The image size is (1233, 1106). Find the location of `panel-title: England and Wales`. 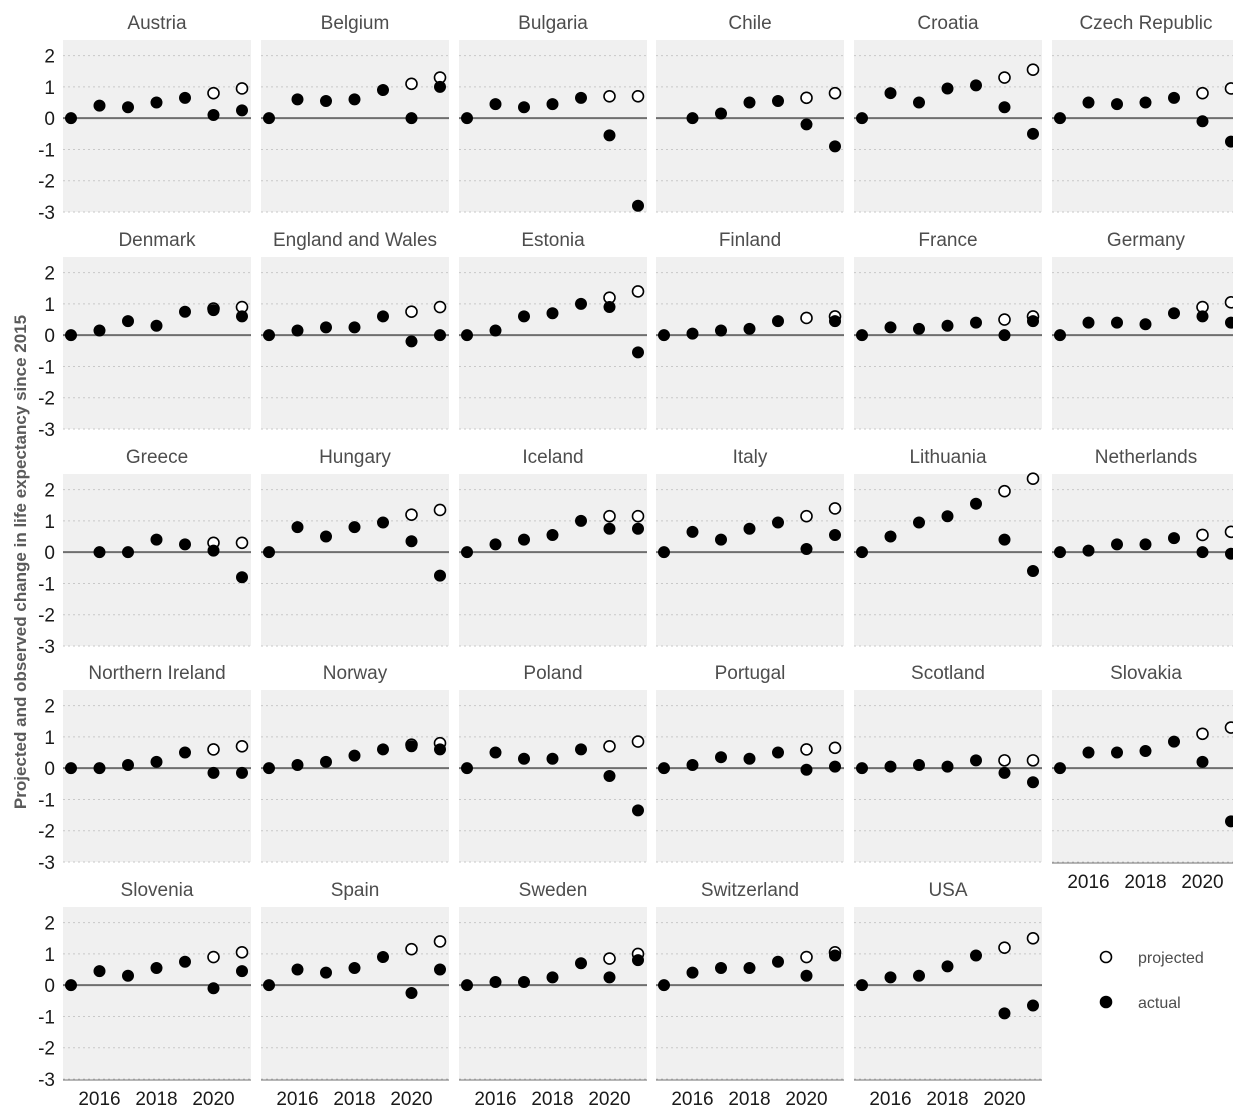

panel-title: England and Wales is located at coordinates (355, 240).